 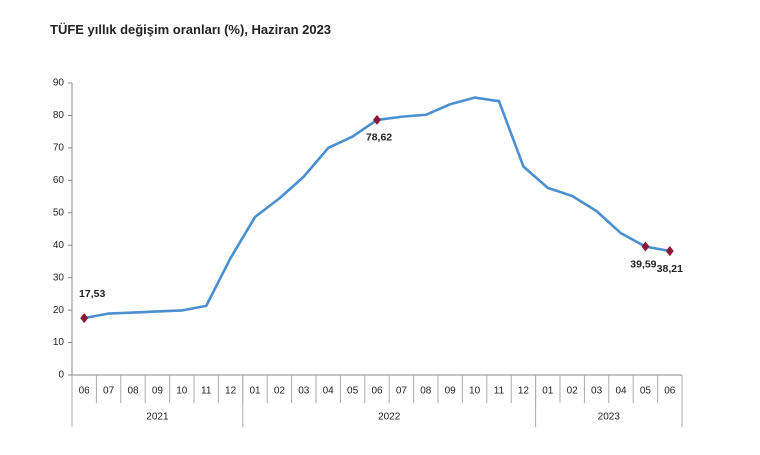 What do you see at coordinates (609, 417) in the screenshot?
I see `group-label: 2023` at bounding box center [609, 417].